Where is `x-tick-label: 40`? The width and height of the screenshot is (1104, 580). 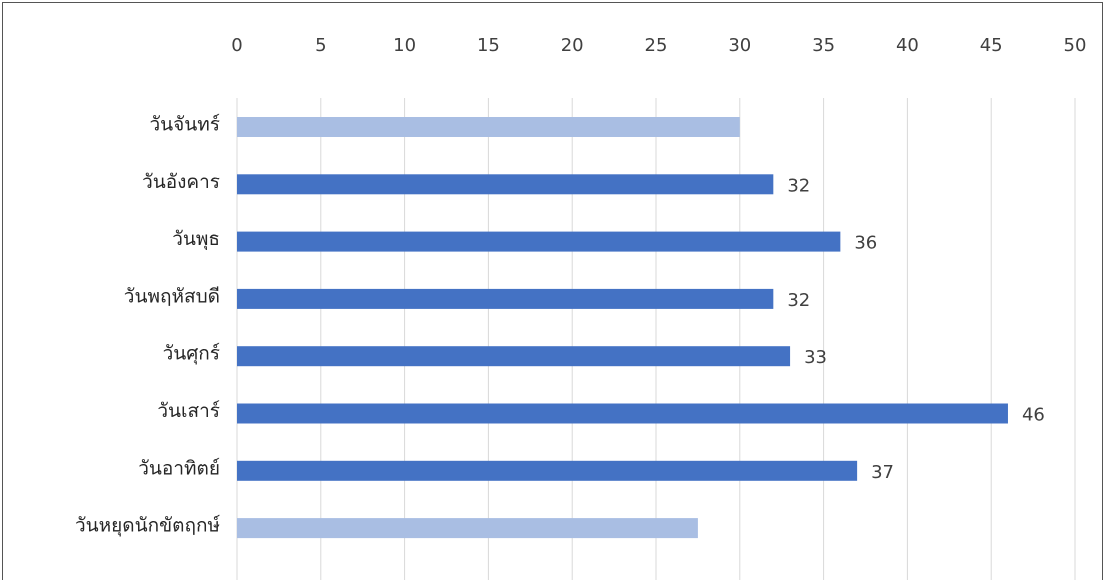
x-tick-label: 40 is located at coordinates (907, 45).